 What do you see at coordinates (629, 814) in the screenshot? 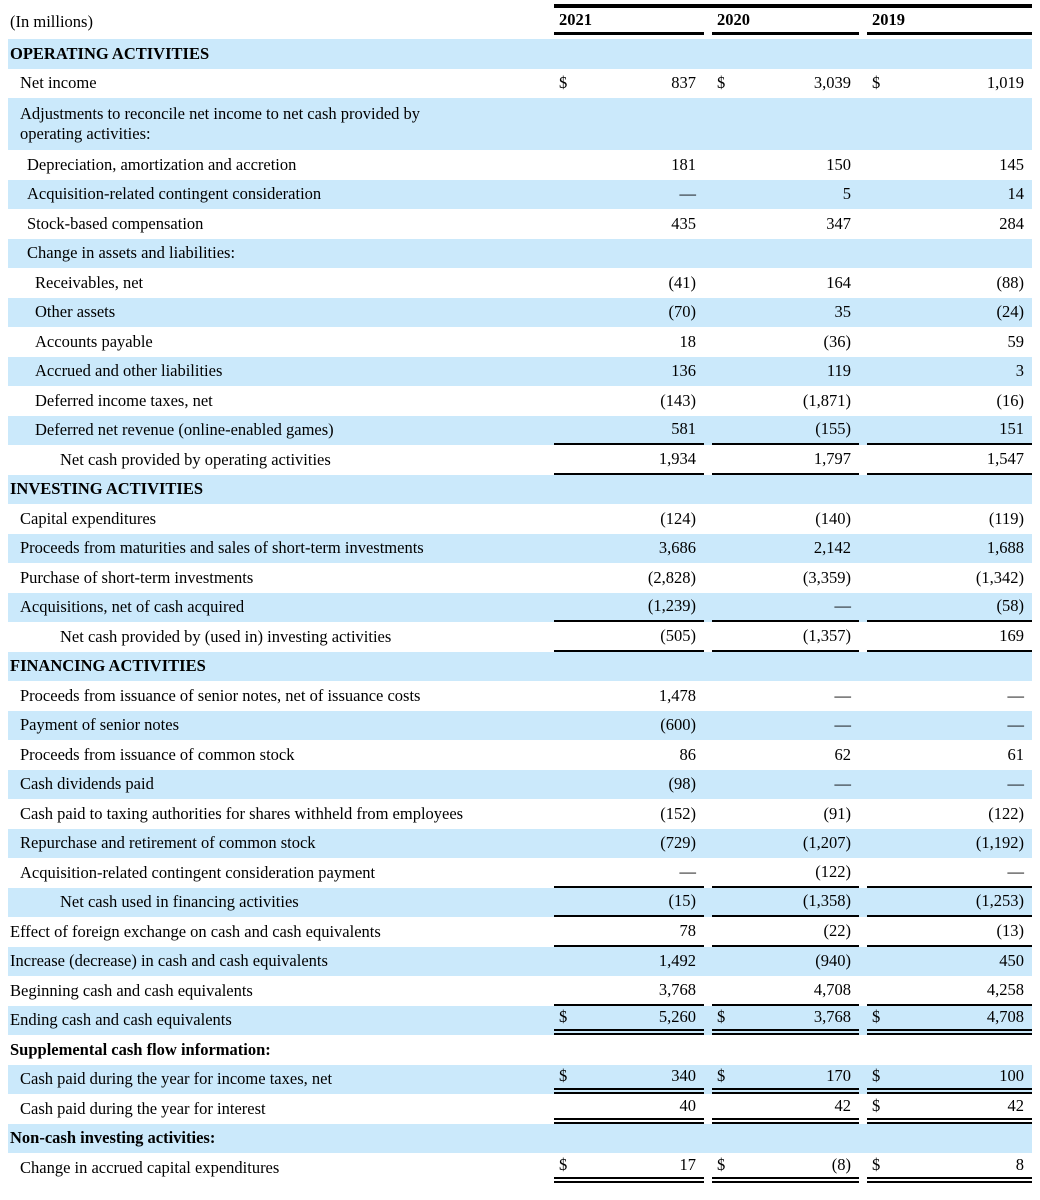
I see `value-cell-2021: (152)` at bounding box center [629, 814].